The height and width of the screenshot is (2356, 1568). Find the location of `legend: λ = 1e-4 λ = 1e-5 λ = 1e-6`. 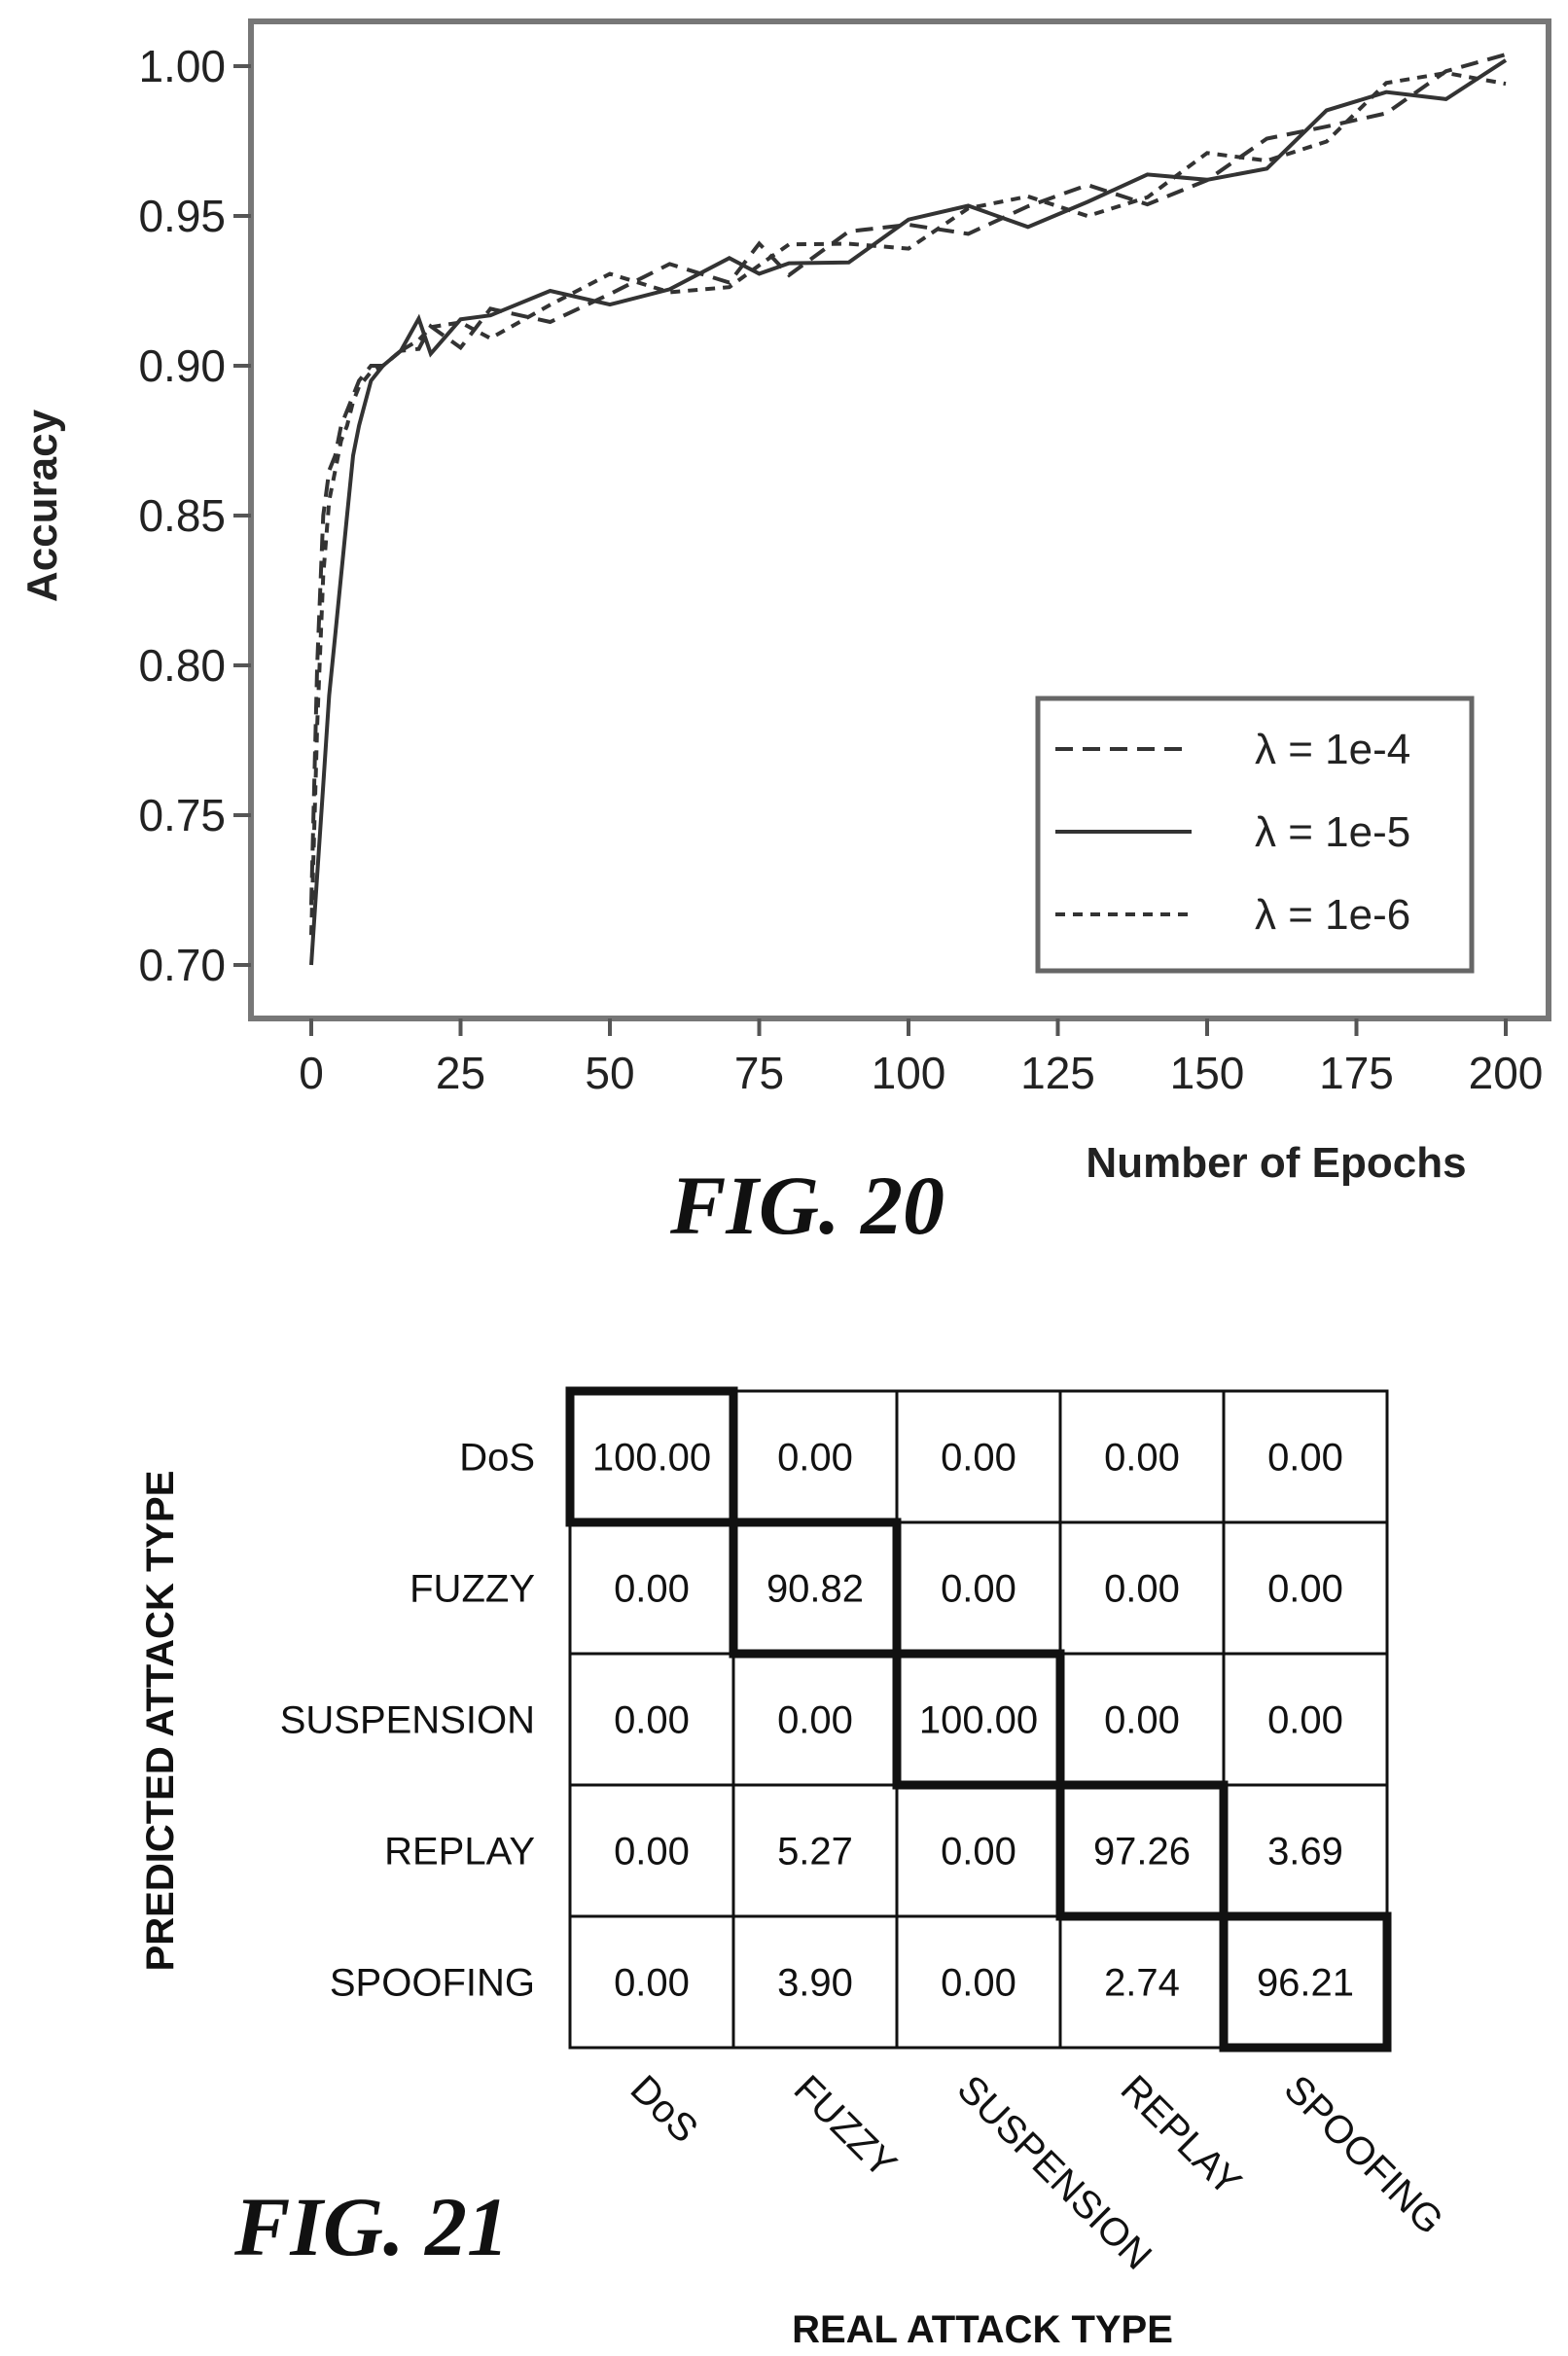

legend: λ = 1e-4 λ = 1e-5 λ = 1e-6 is located at coordinates (1255, 835).